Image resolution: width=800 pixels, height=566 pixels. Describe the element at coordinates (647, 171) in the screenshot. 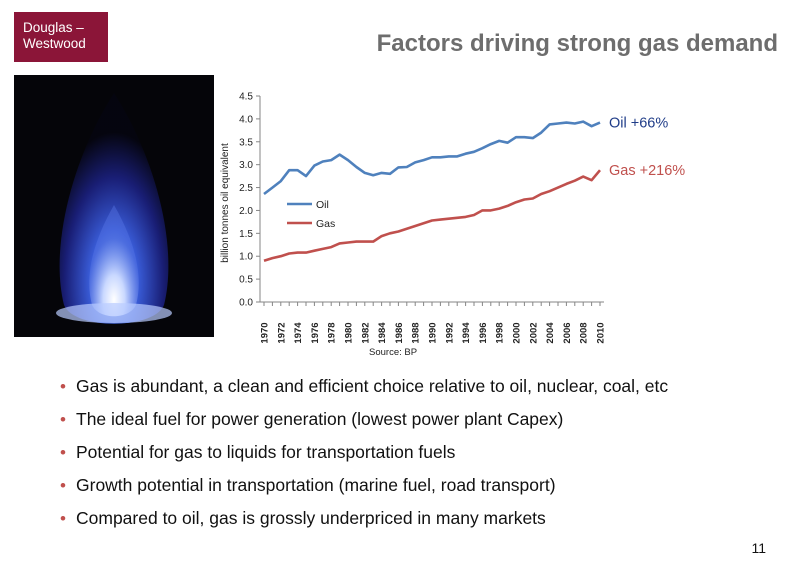

I see `gas-end-label: Gas +216%` at that location.